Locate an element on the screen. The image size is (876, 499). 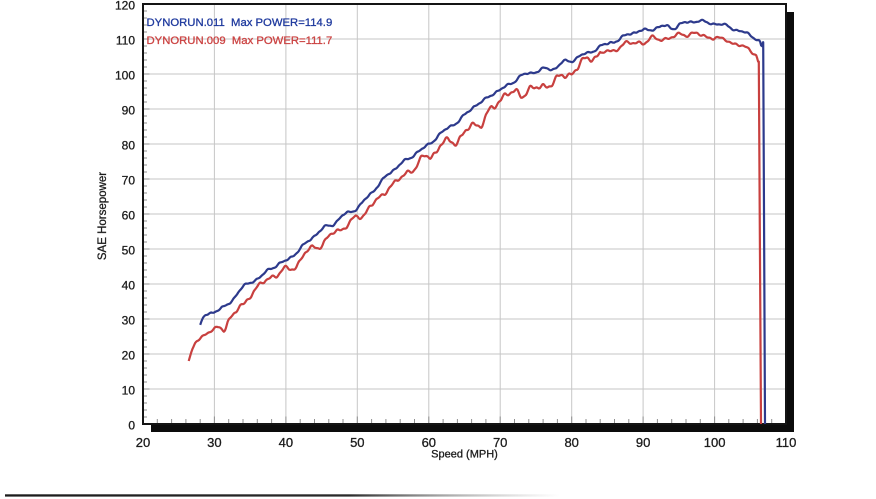
svg-text: DYNORUN.011 Max POWER=114.9 is located at coordinates (240, 23).